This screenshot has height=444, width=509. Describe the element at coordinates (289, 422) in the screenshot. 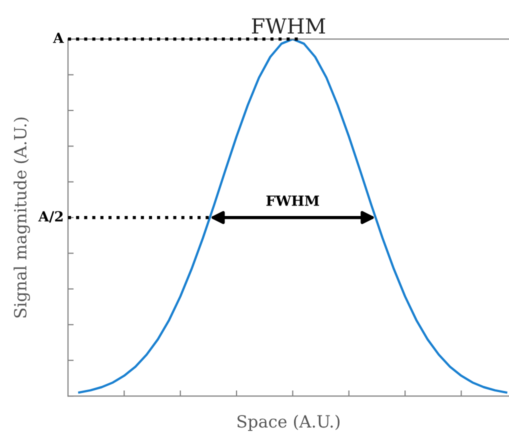

I see `x-axis-title: Space (A.U.)` at that location.